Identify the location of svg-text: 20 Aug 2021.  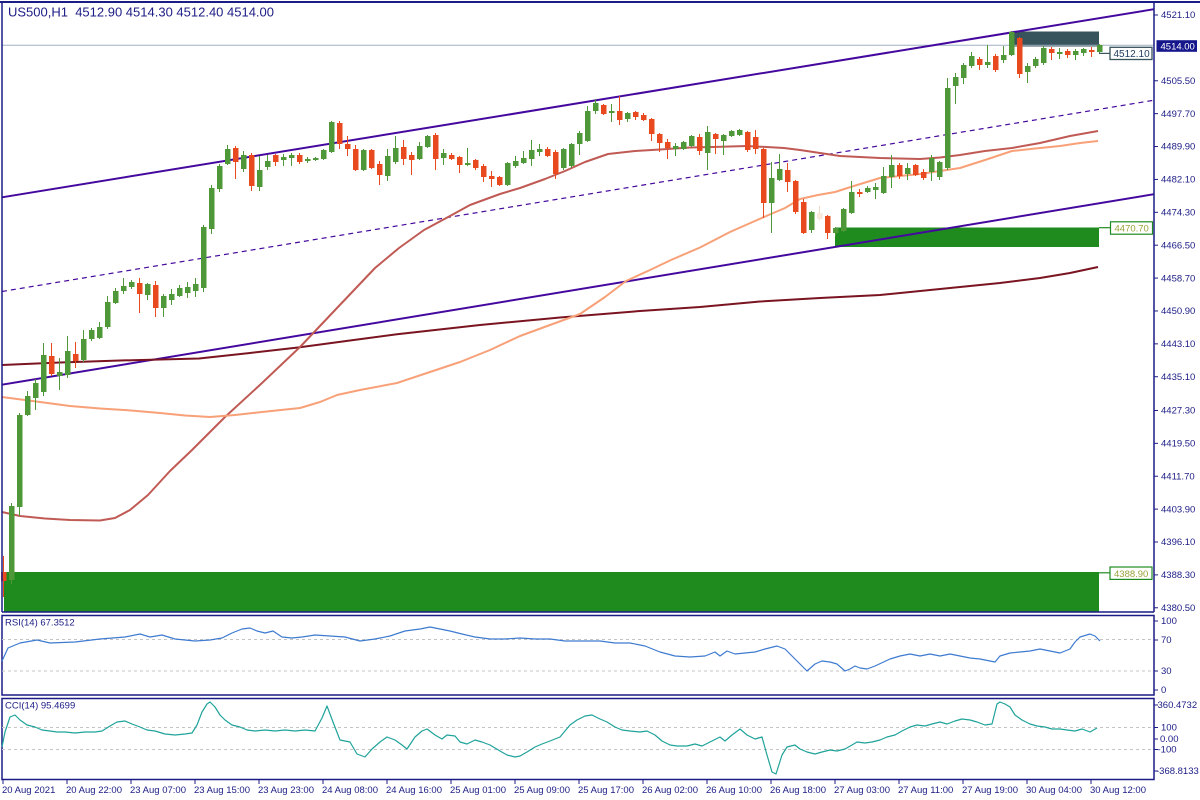
(28, 790).